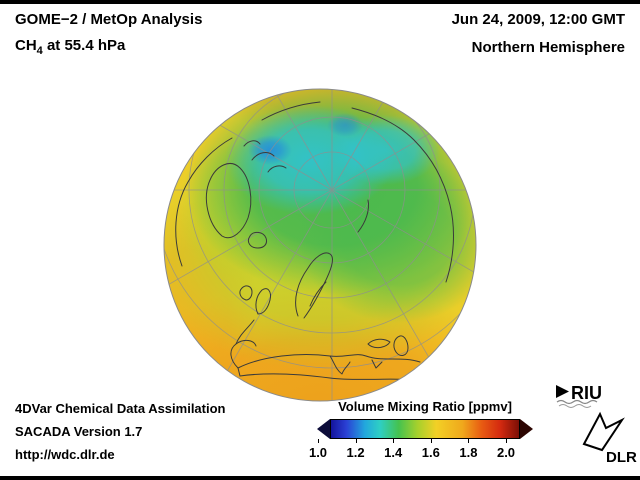 The height and width of the screenshot is (480, 640). What do you see at coordinates (506, 452) in the screenshot?
I see `tick-label: 2.0` at bounding box center [506, 452].